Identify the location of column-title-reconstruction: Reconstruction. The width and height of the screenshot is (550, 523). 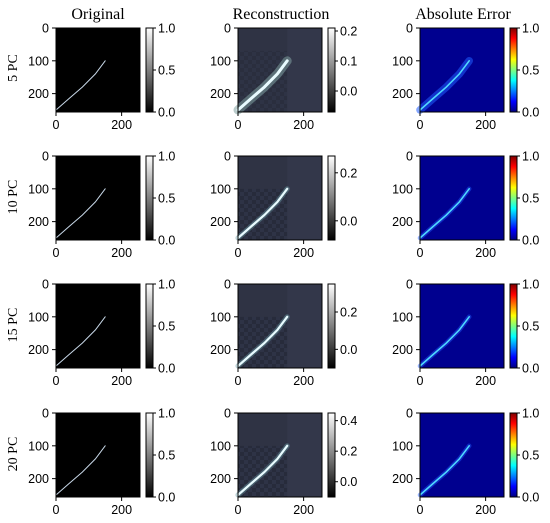
(281, 14).